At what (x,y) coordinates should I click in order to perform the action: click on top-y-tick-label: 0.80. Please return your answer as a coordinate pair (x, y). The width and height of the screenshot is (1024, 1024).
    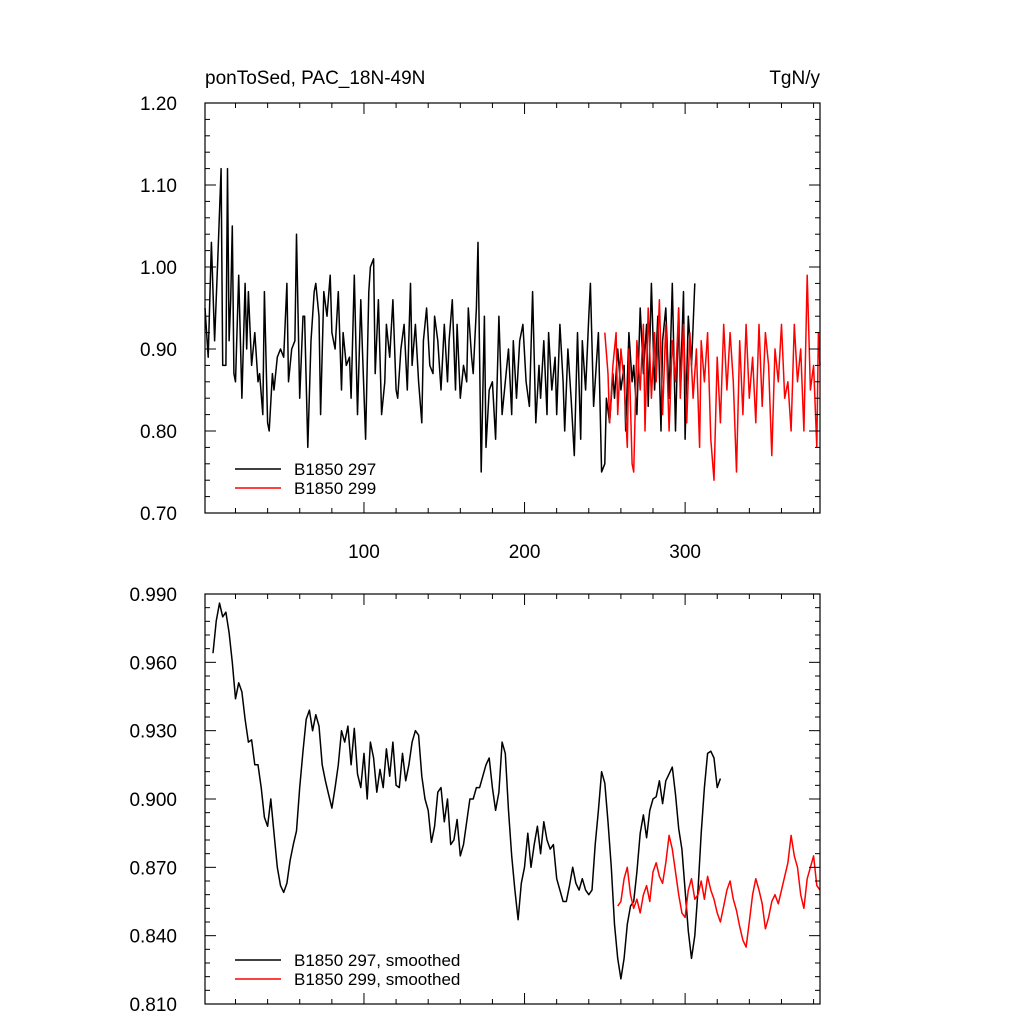
    Looking at the image, I should click on (158, 432).